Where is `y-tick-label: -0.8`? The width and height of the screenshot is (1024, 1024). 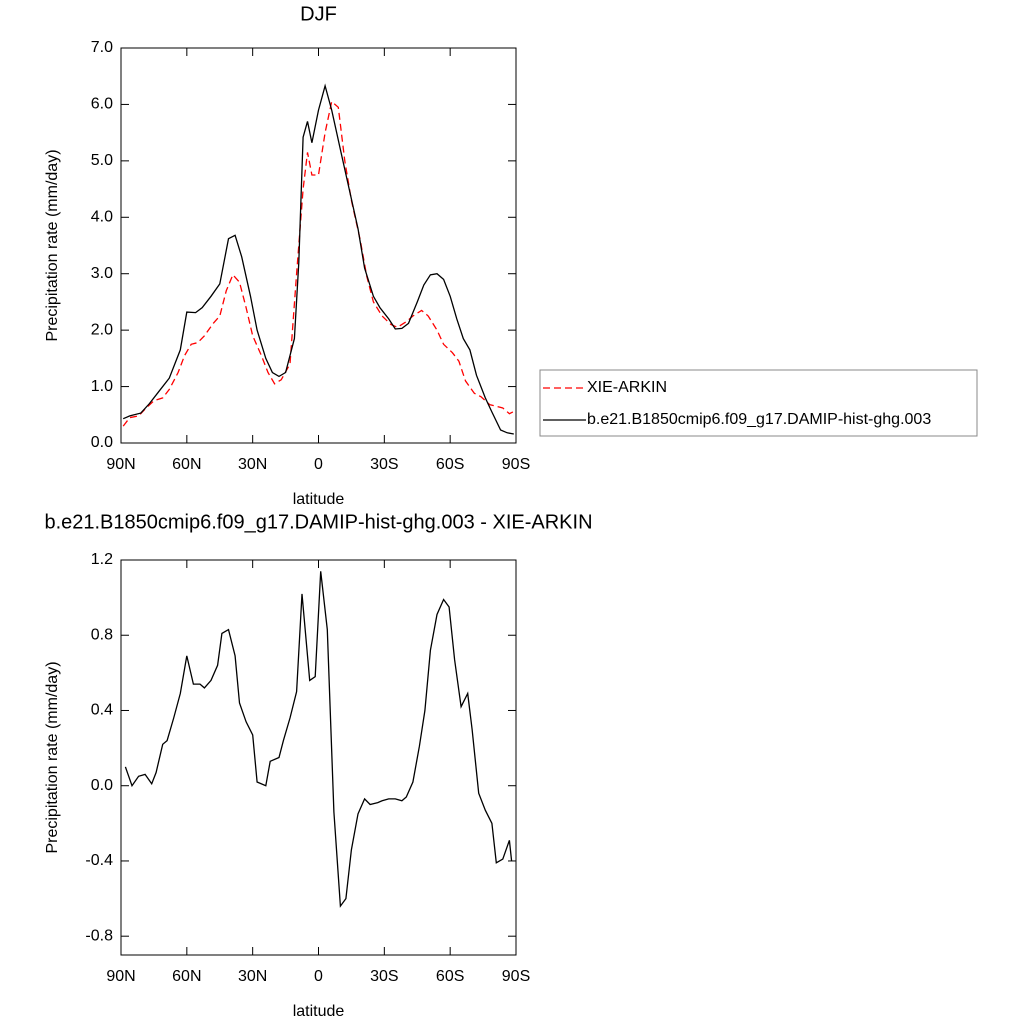
y-tick-label: -0.8 is located at coordinates (99, 935).